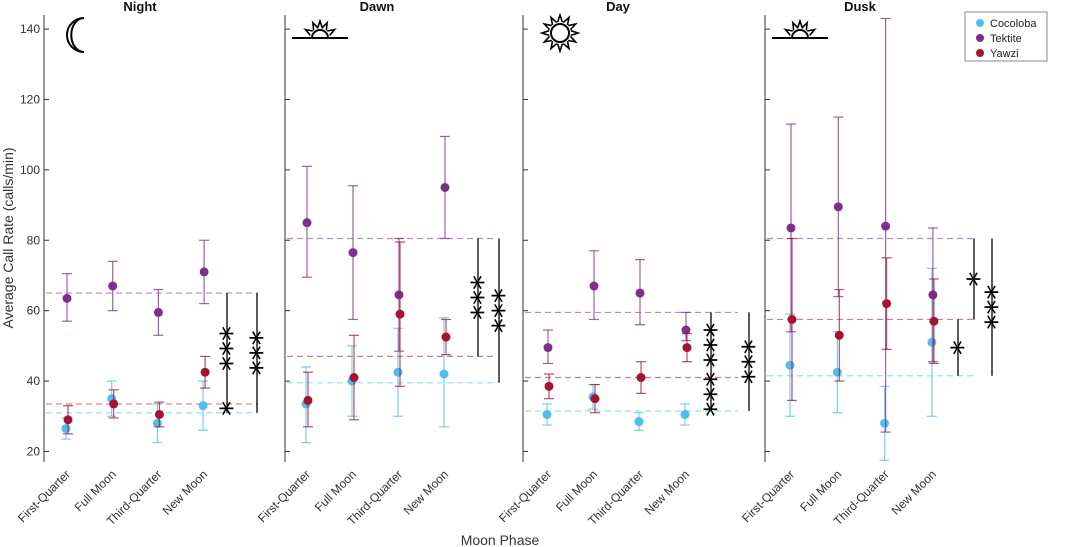 The width and height of the screenshot is (1065, 547). I want to click on y-tick-label: 120, so click(30, 99).